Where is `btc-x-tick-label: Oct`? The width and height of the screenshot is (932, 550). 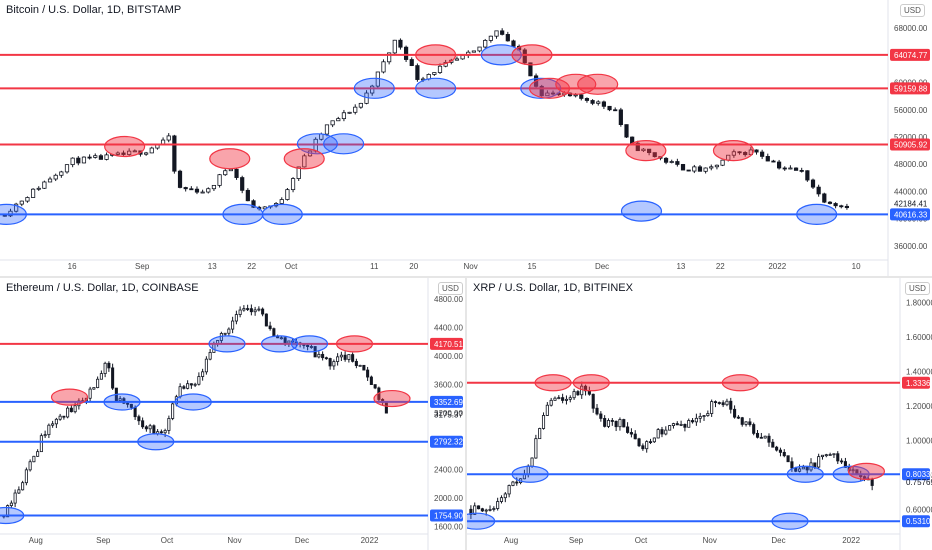
btc-x-tick-label: Oct is located at coordinates (291, 266).